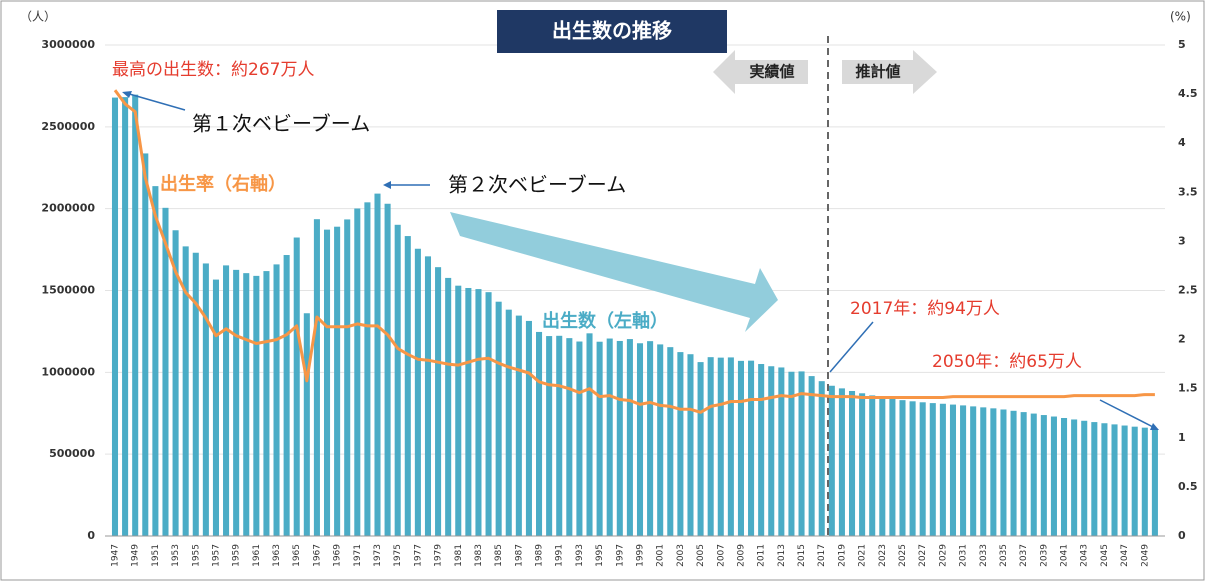  Describe the element at coordinates (842, 555) in the screenshot. I see `x-tick-label: 2019` at that location.